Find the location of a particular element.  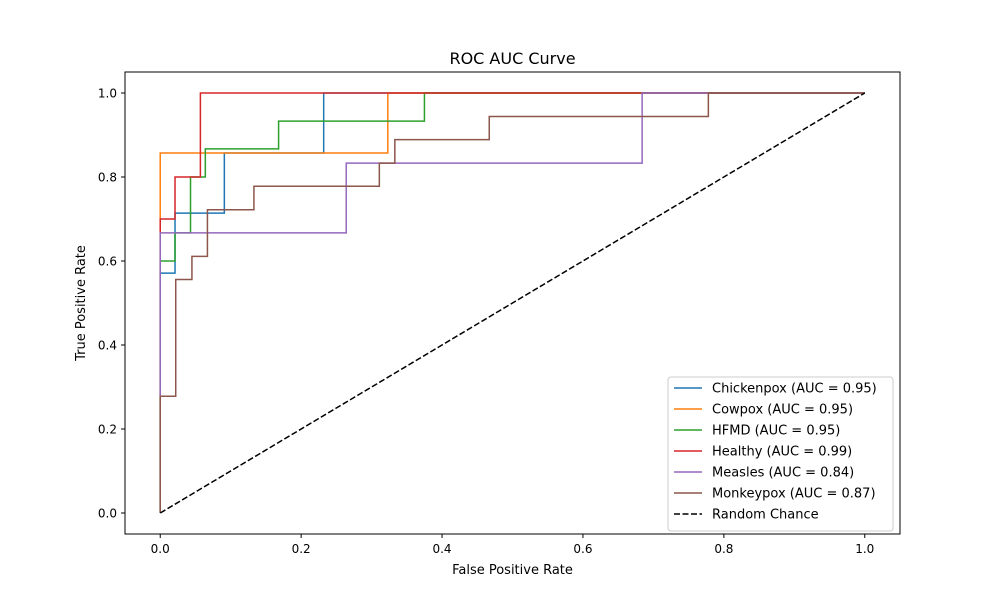

x-tick-label: 0.0 is located at coordinates (160, 549).